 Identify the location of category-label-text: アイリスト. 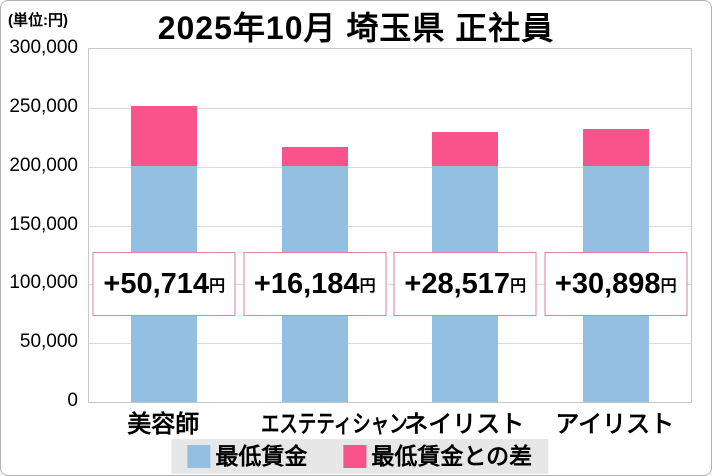
(615, 424).